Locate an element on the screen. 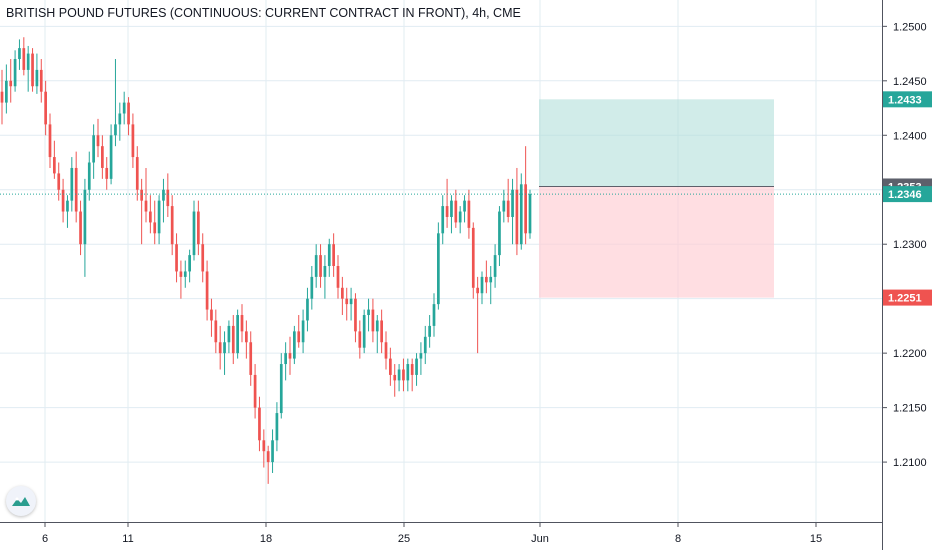 This screenshot has width=932, height=550. long-position-tool is located at coordinates (656, 198).